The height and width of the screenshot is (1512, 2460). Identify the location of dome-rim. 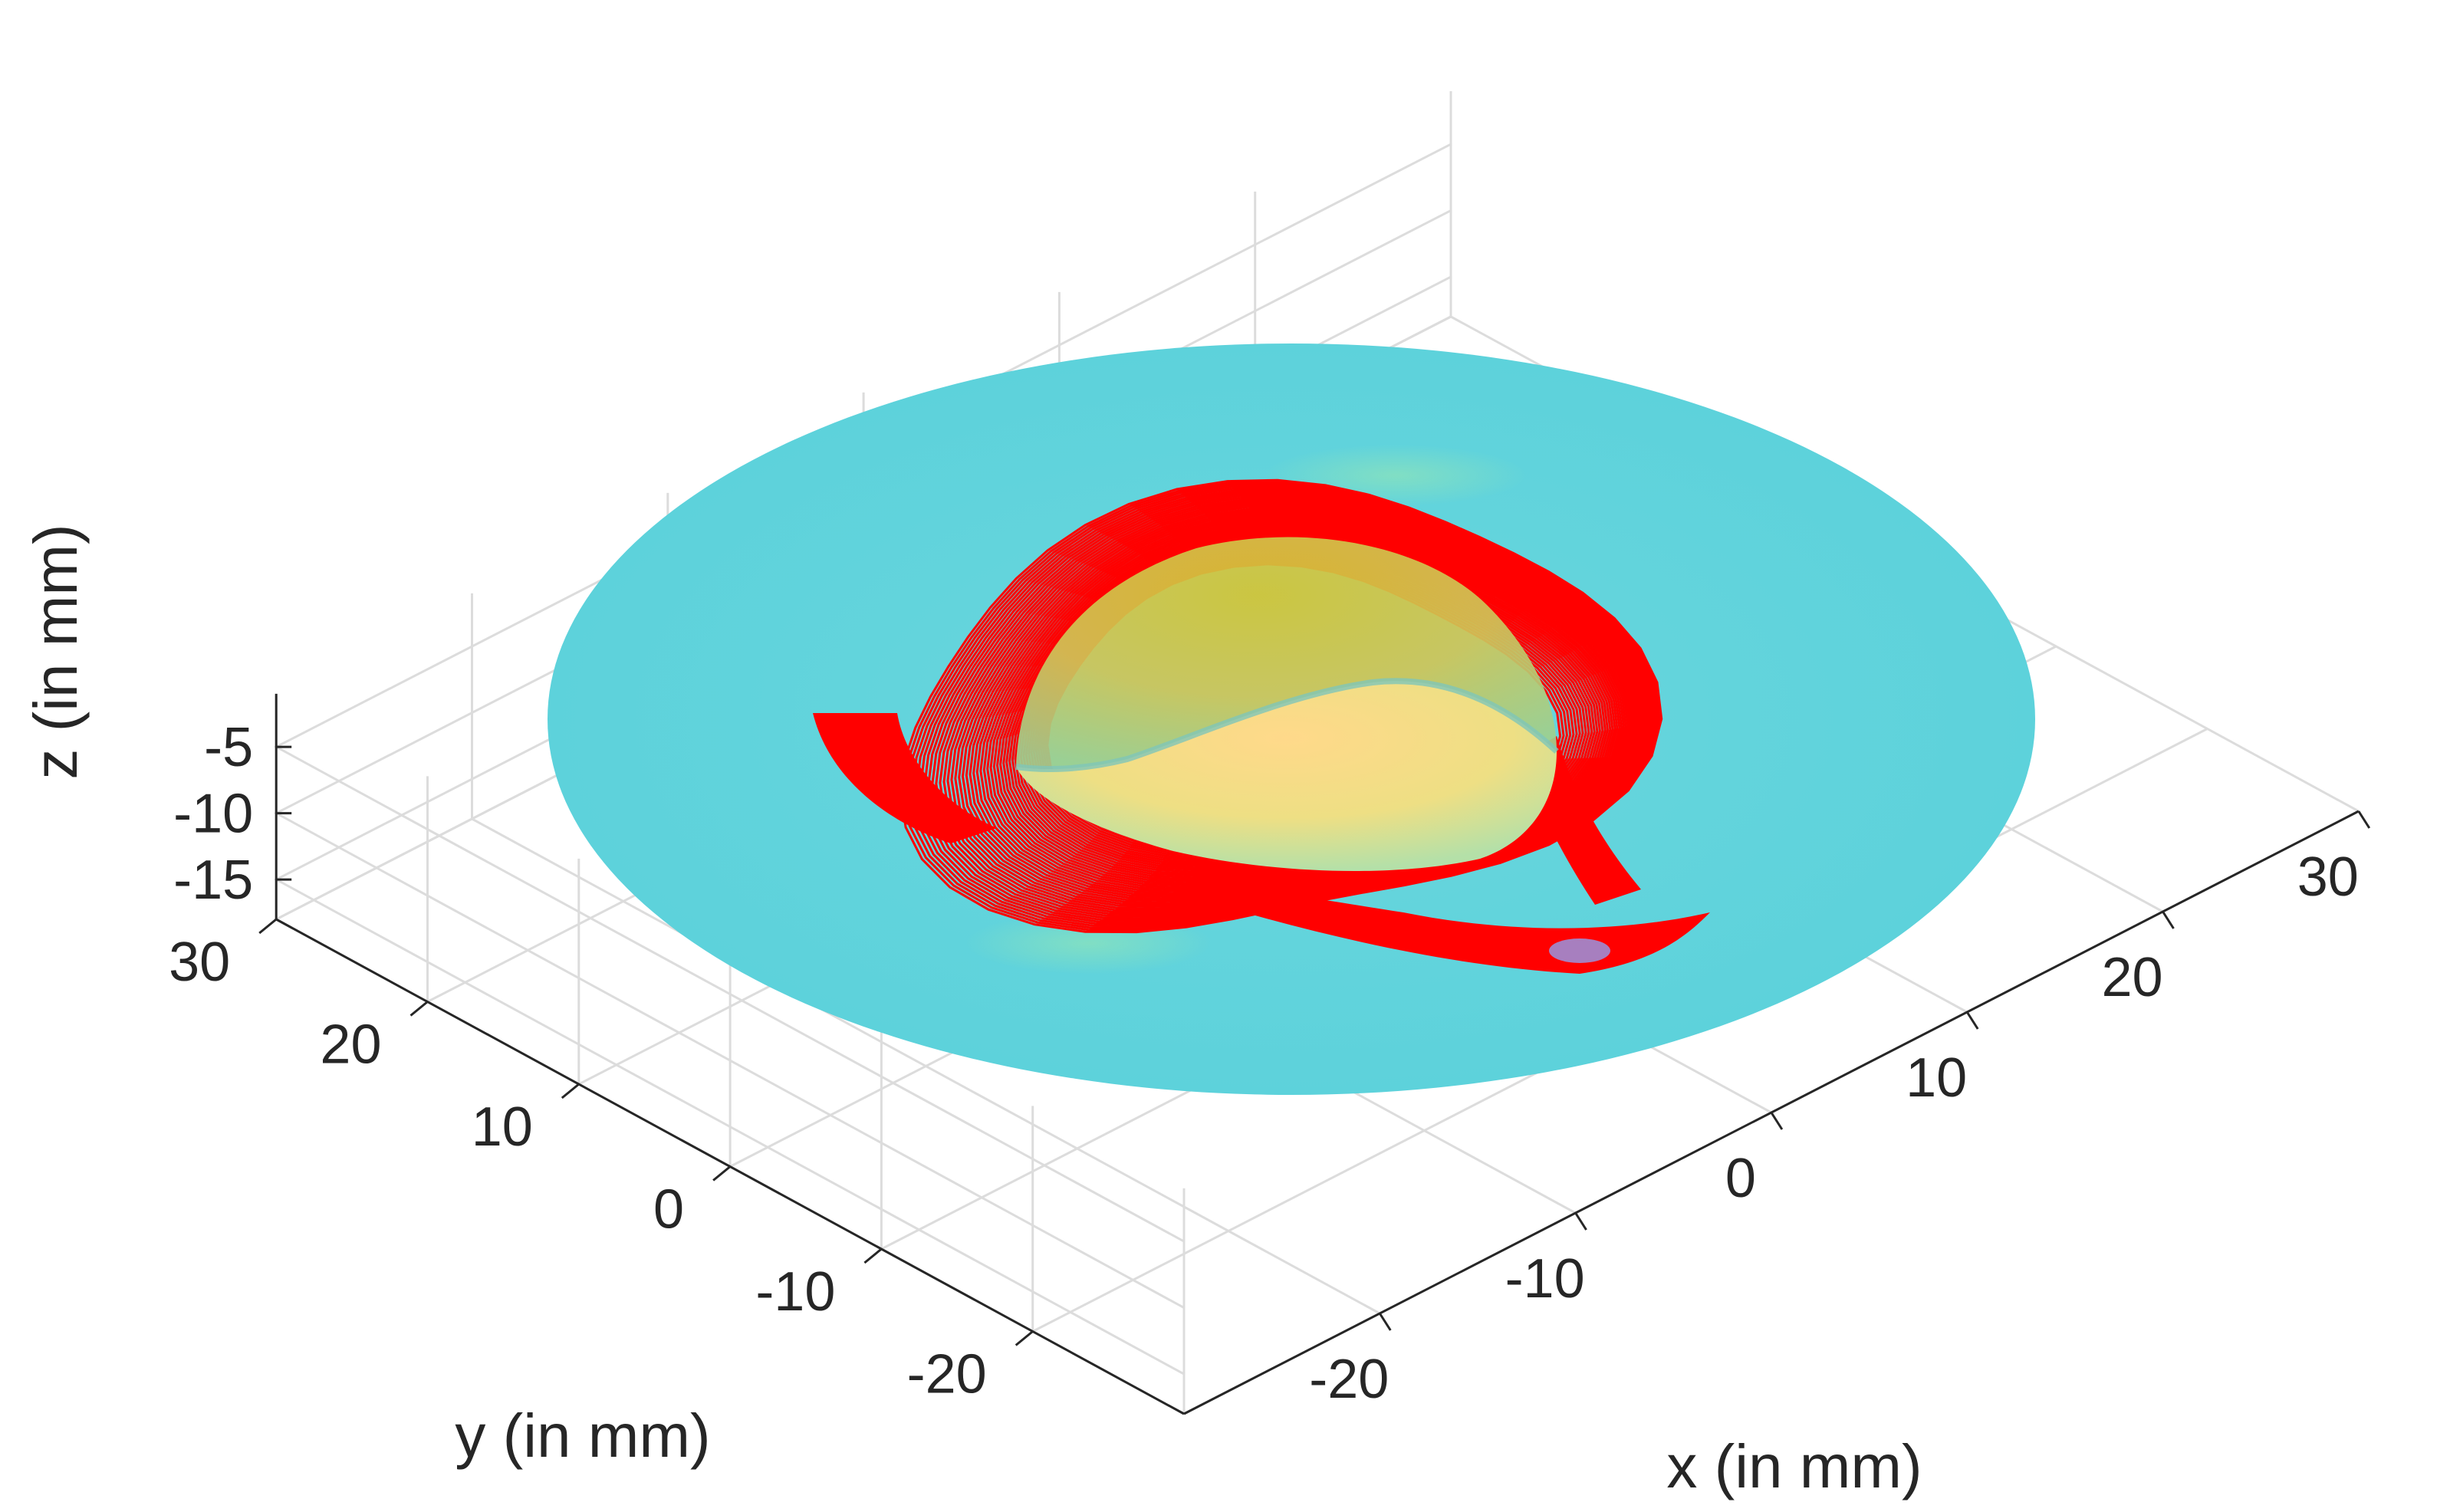
(1287, 725).